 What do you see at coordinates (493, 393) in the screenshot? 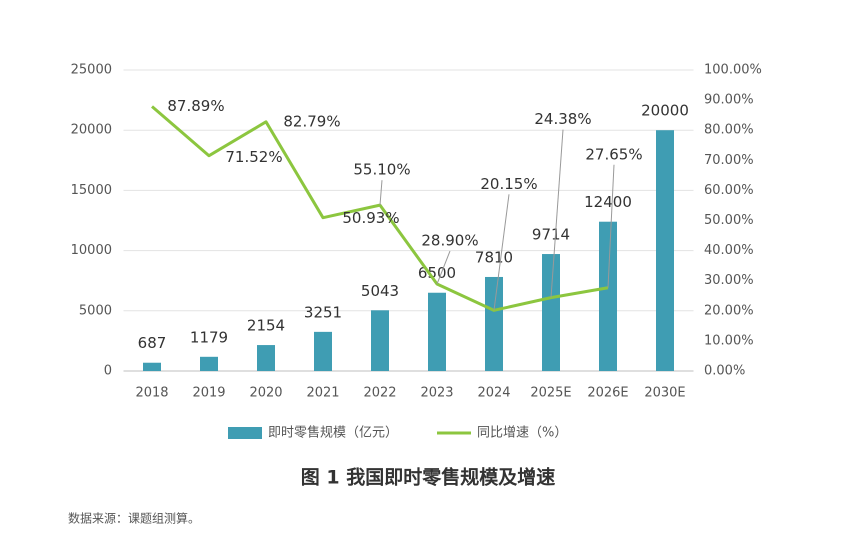
I see `x-tick-label: 2024` at bounding box center [493, 393].